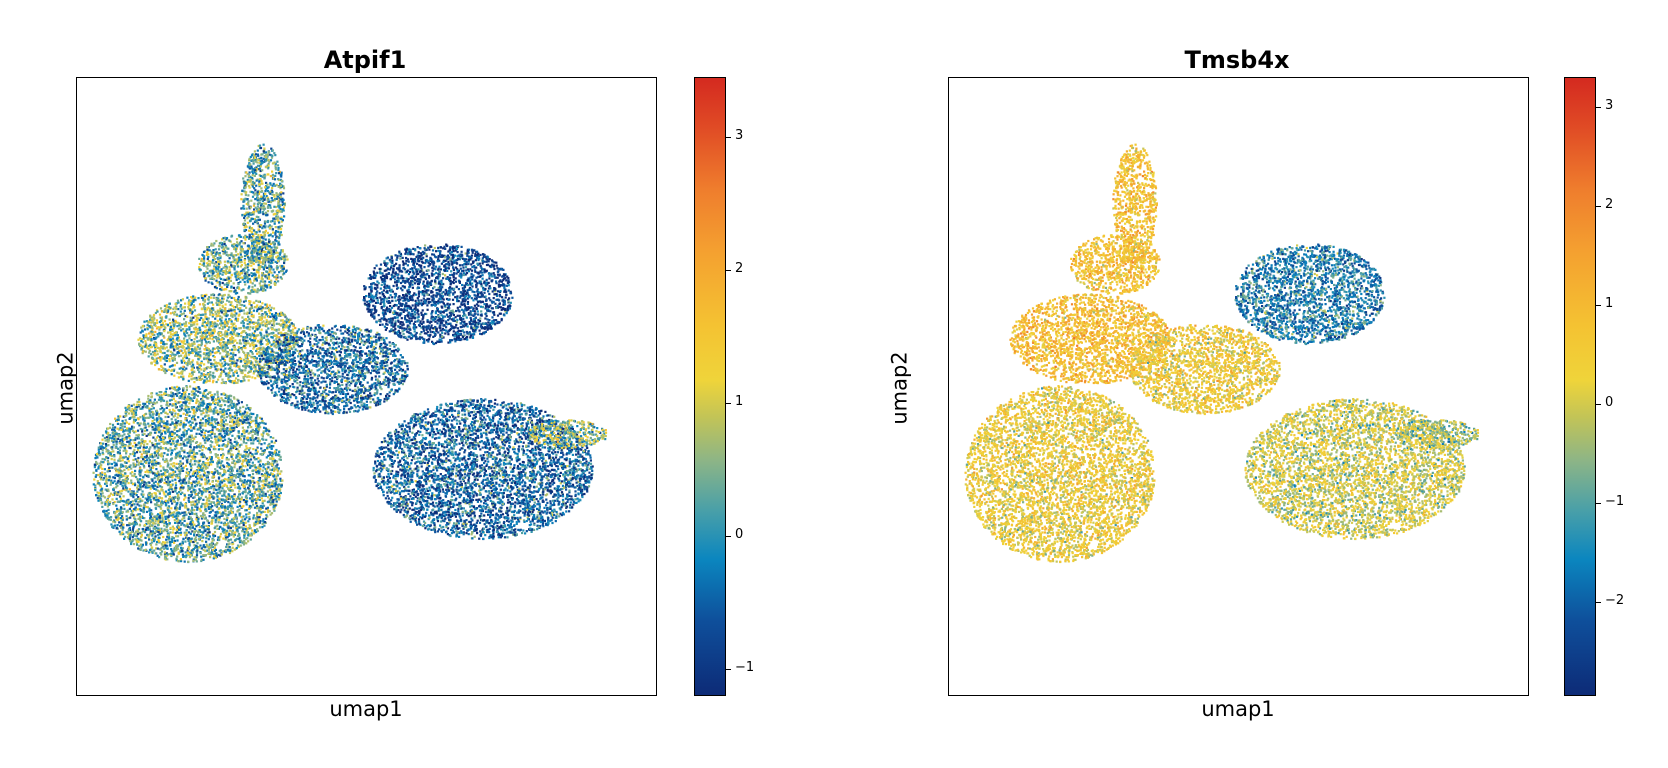  I want to click on colorbar-tick-label: −2, so click(1614, 600).